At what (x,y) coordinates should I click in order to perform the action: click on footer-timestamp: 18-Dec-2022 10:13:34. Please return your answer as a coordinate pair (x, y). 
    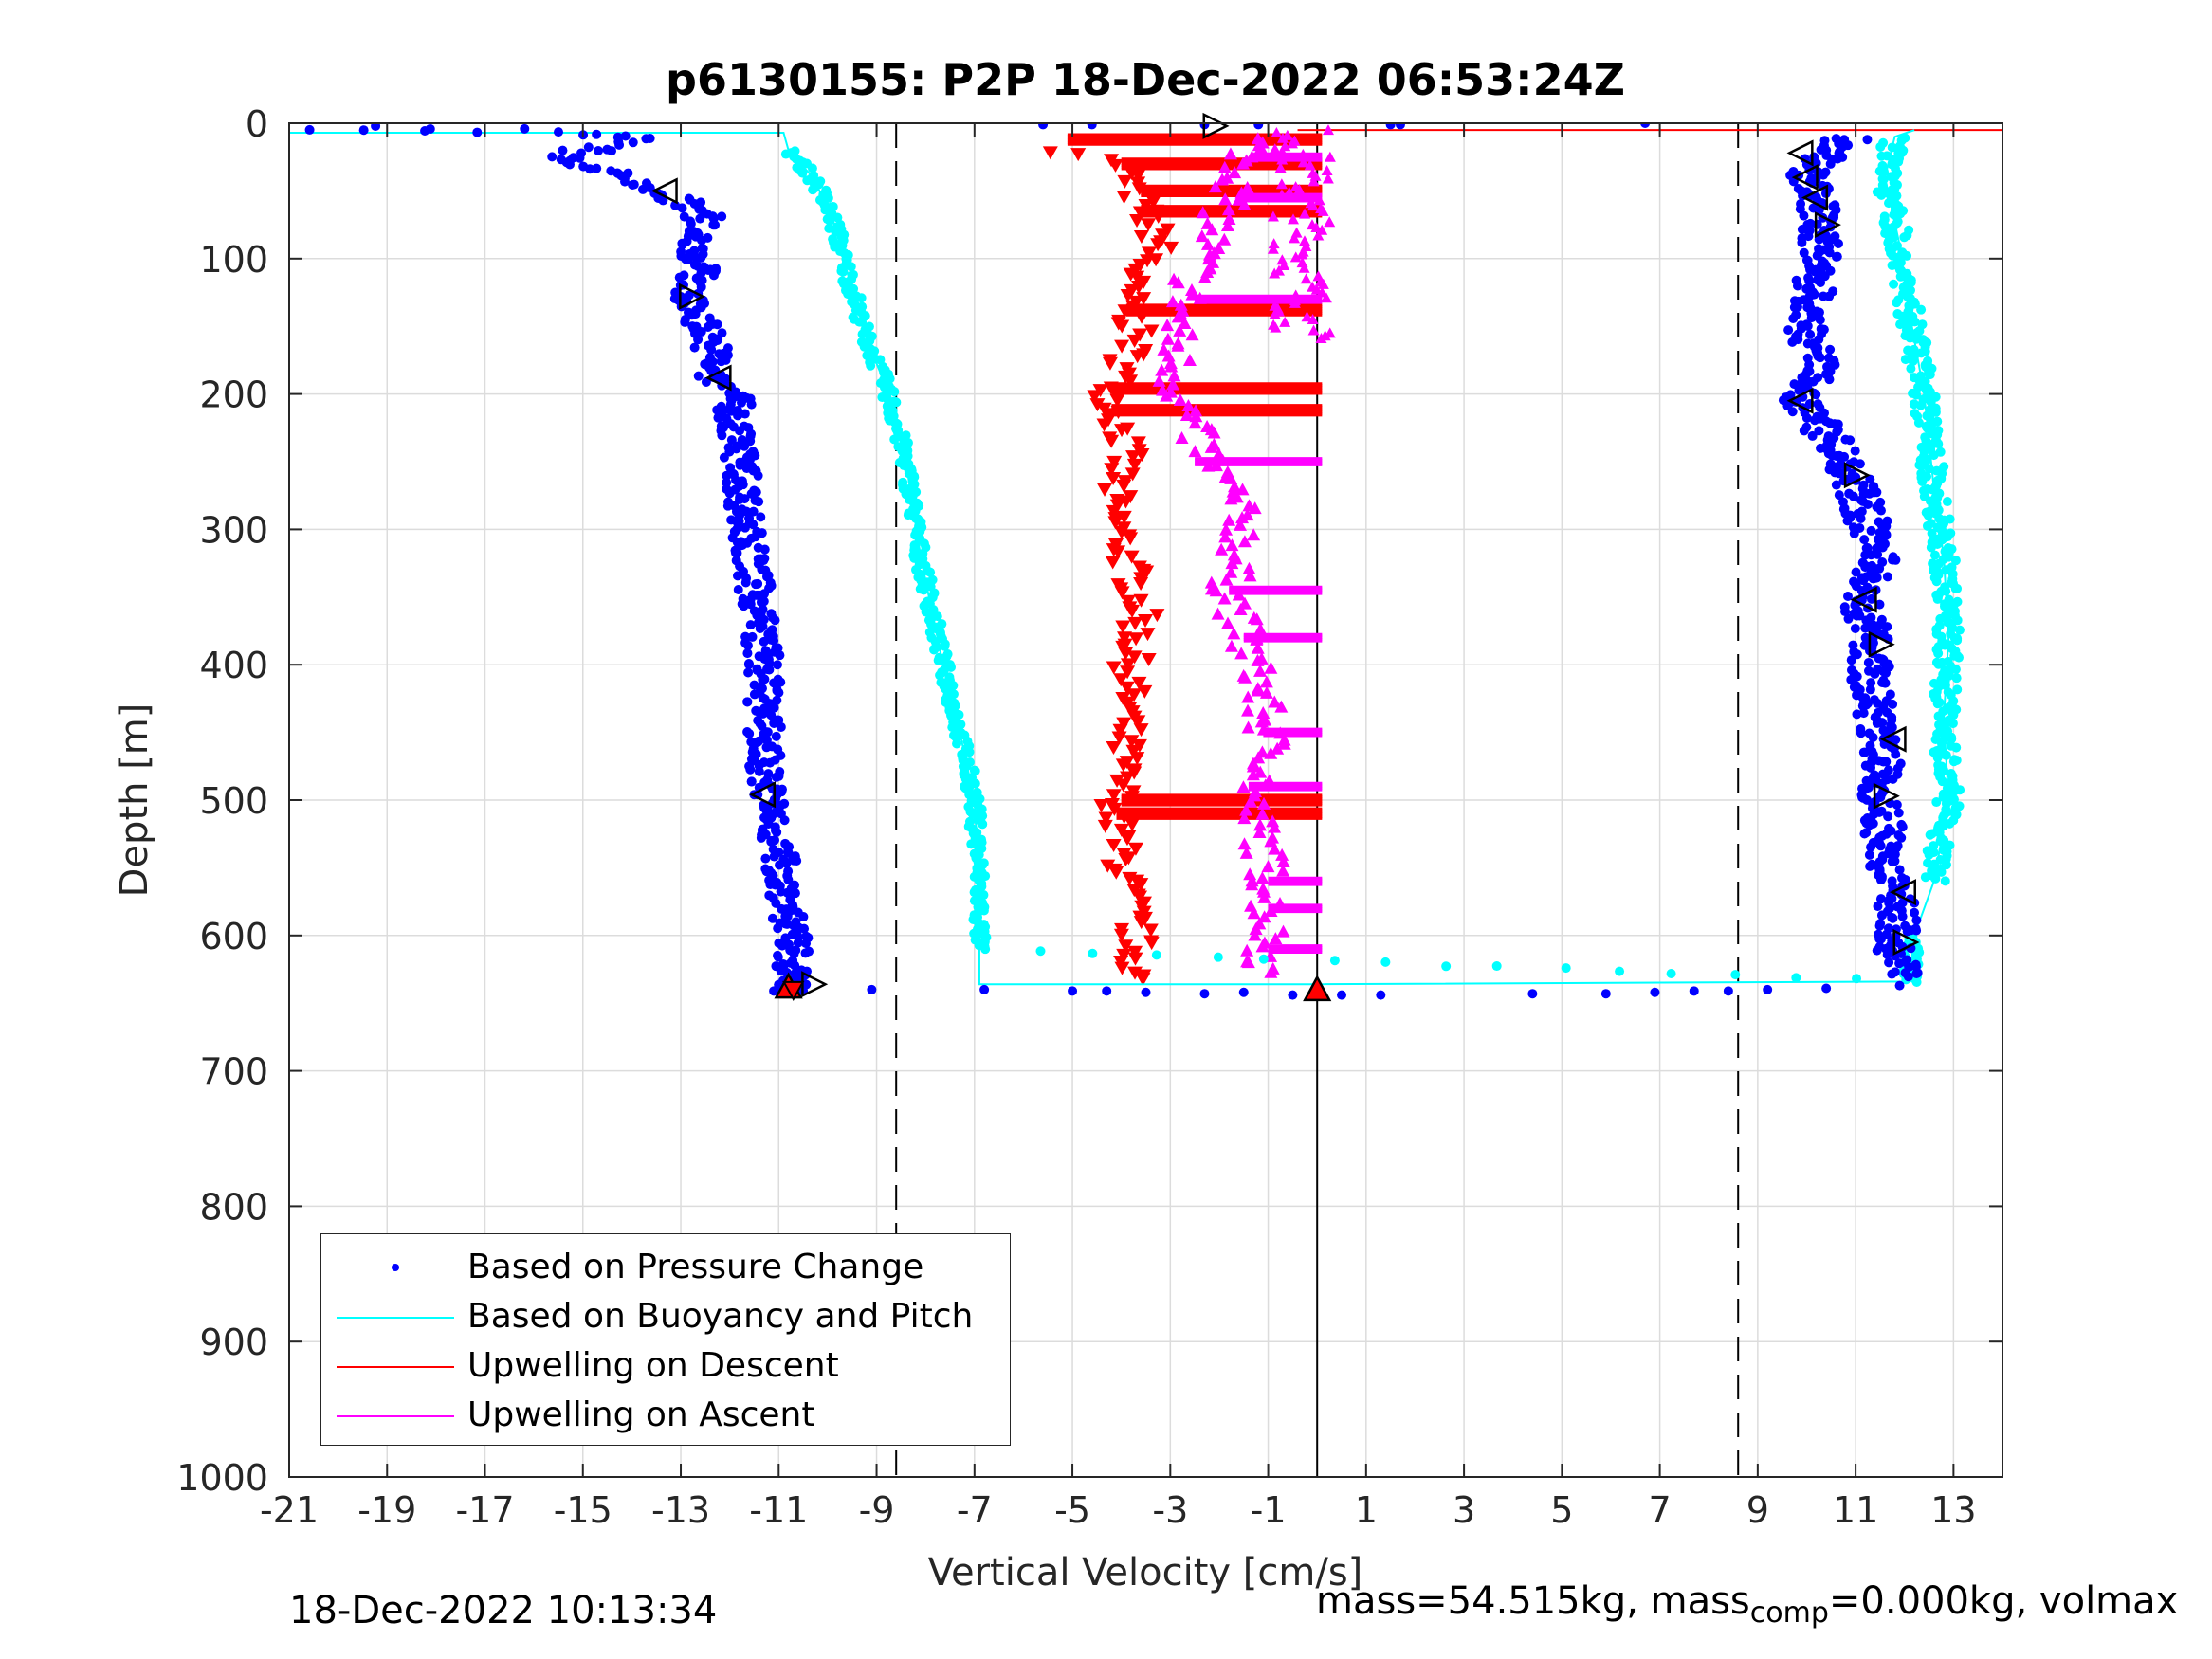
    Looking at the image, I should click on (504, 1610).